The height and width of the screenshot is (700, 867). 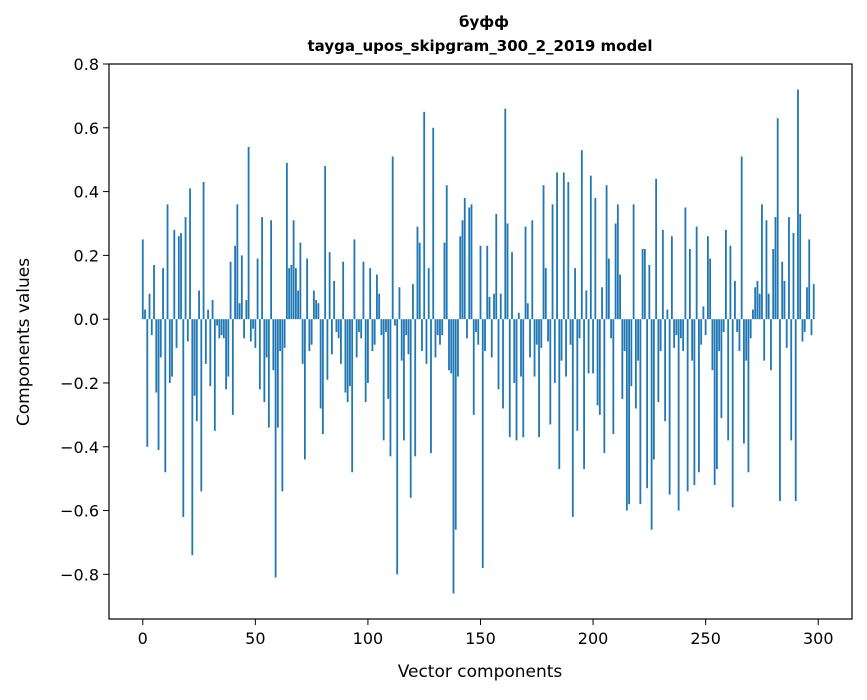 What do you see at coordinates (86, 64) in the screenshot?
I see `y-tick-label: 0.8` at bounding box center [86, 64].